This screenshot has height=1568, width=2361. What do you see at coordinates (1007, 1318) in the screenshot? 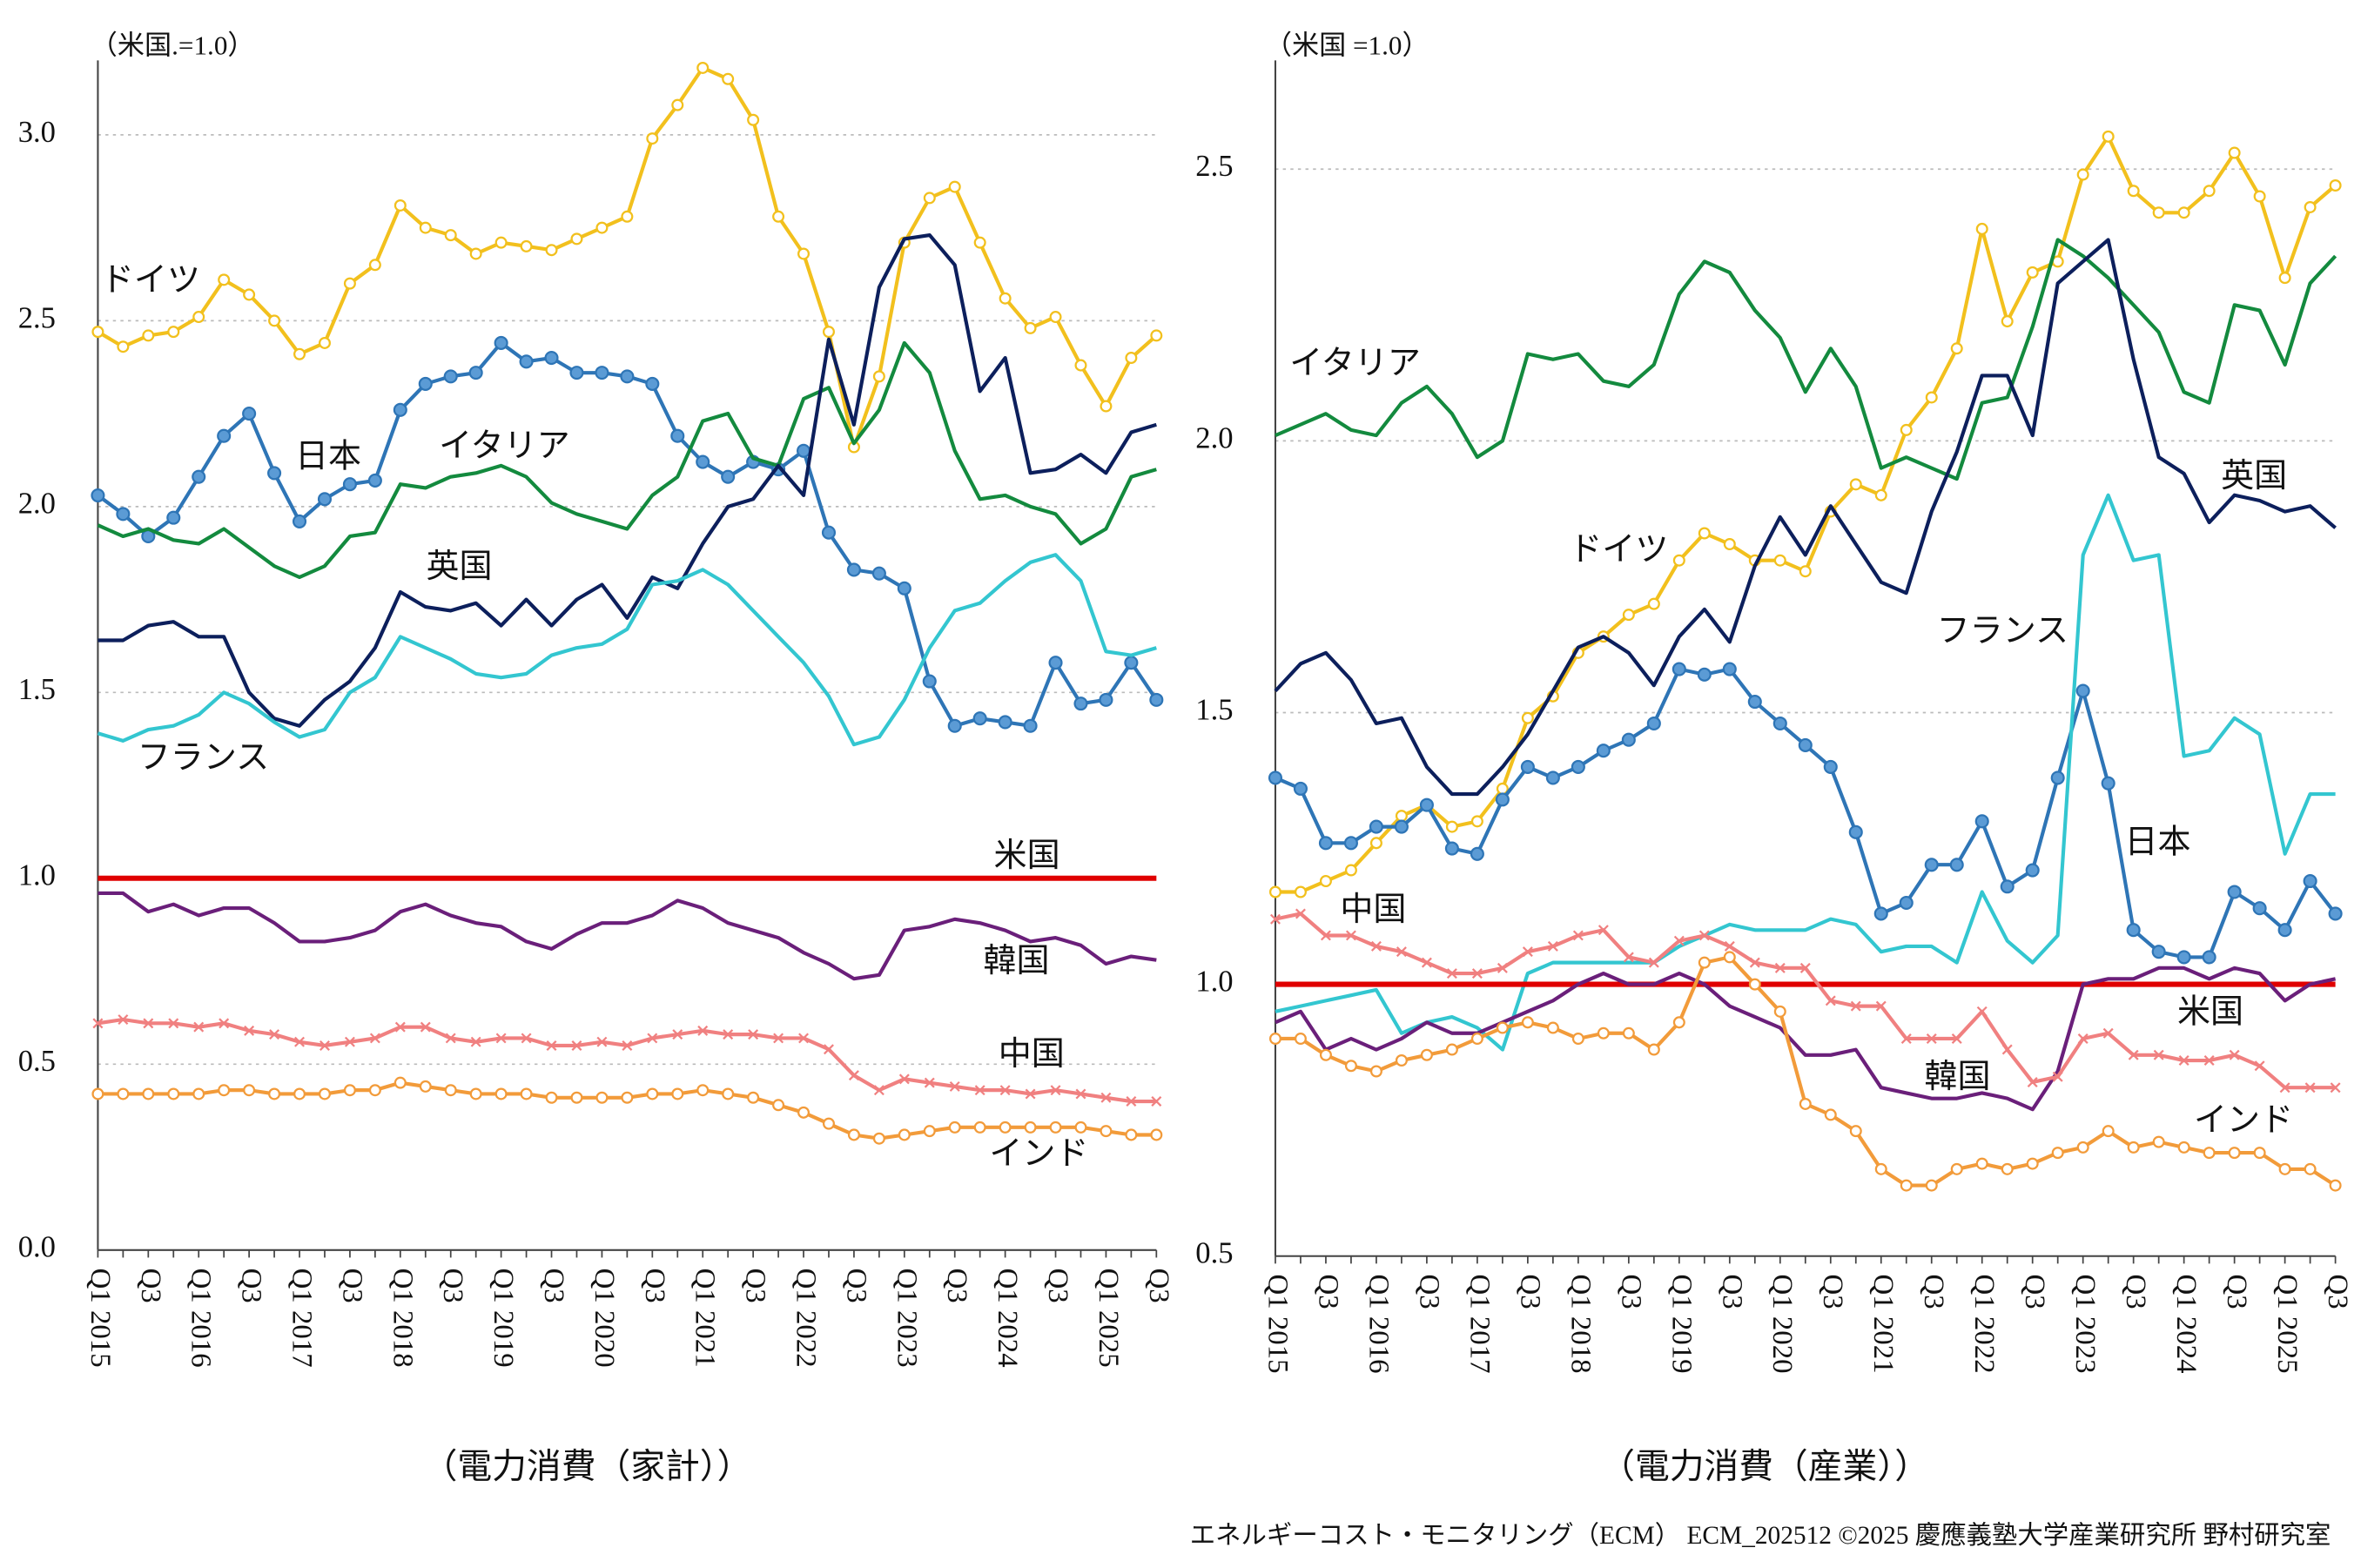
I see `x-tick-label: Q1 2024` at bounding box center [1007, 1318].